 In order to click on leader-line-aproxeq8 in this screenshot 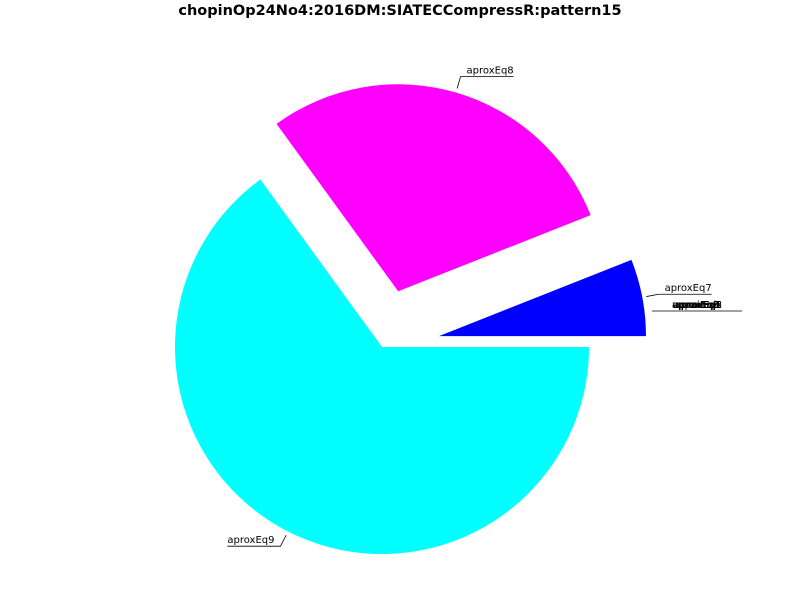, I will do `click(485, 82)`.